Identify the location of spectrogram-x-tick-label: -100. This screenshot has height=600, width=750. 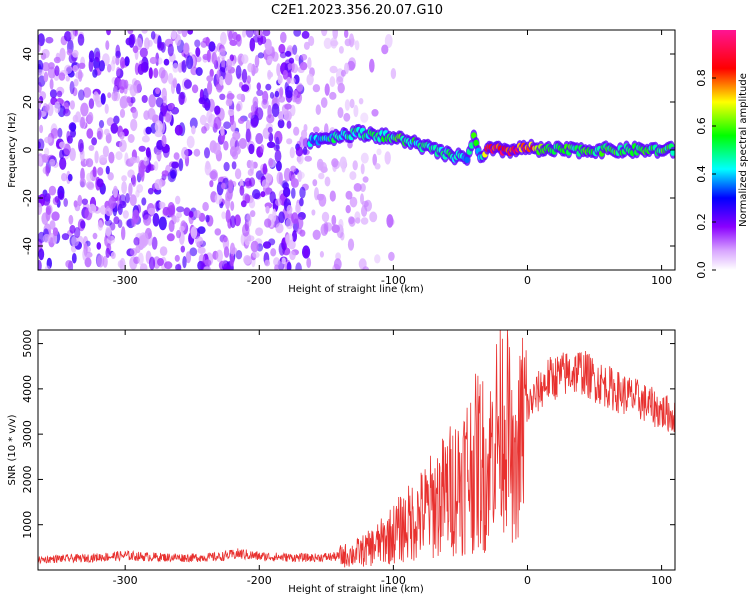
(393, 280).